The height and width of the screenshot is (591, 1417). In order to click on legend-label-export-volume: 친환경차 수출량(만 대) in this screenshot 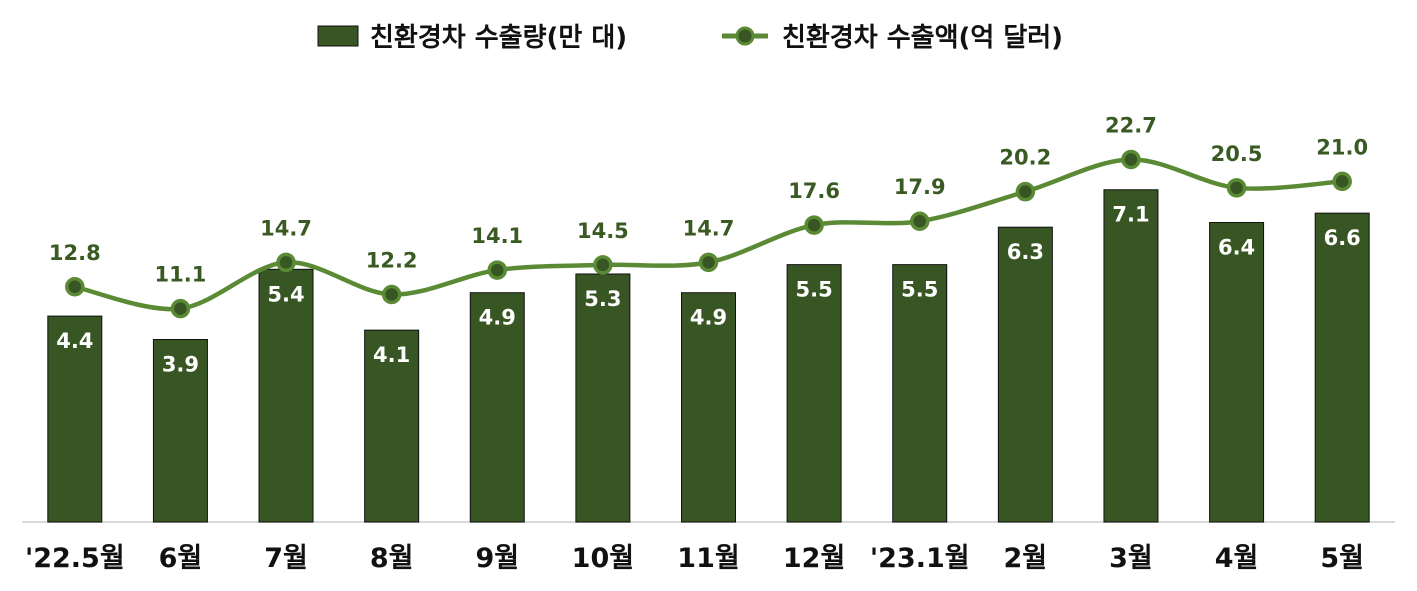, I will do `click(498, 38)`.